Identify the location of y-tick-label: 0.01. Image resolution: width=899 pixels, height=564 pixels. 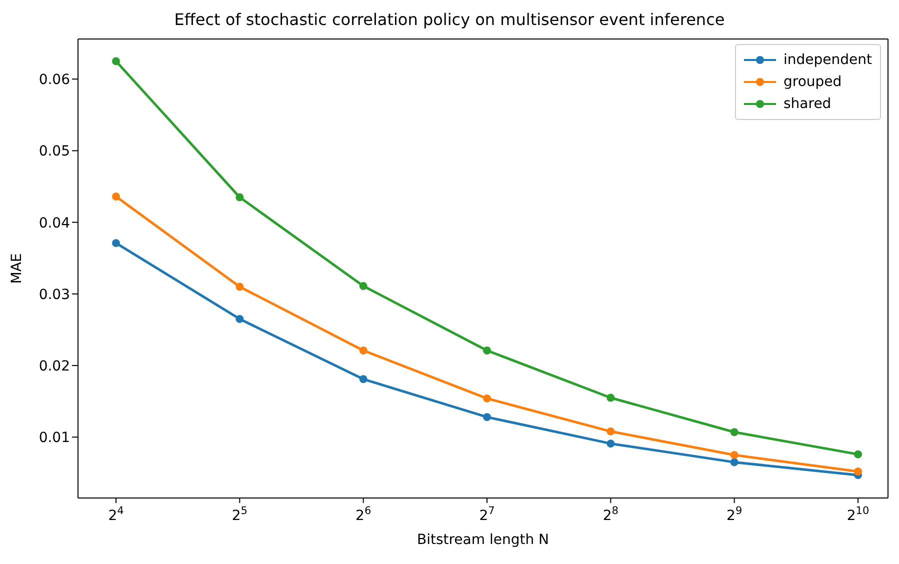
(54, 438).